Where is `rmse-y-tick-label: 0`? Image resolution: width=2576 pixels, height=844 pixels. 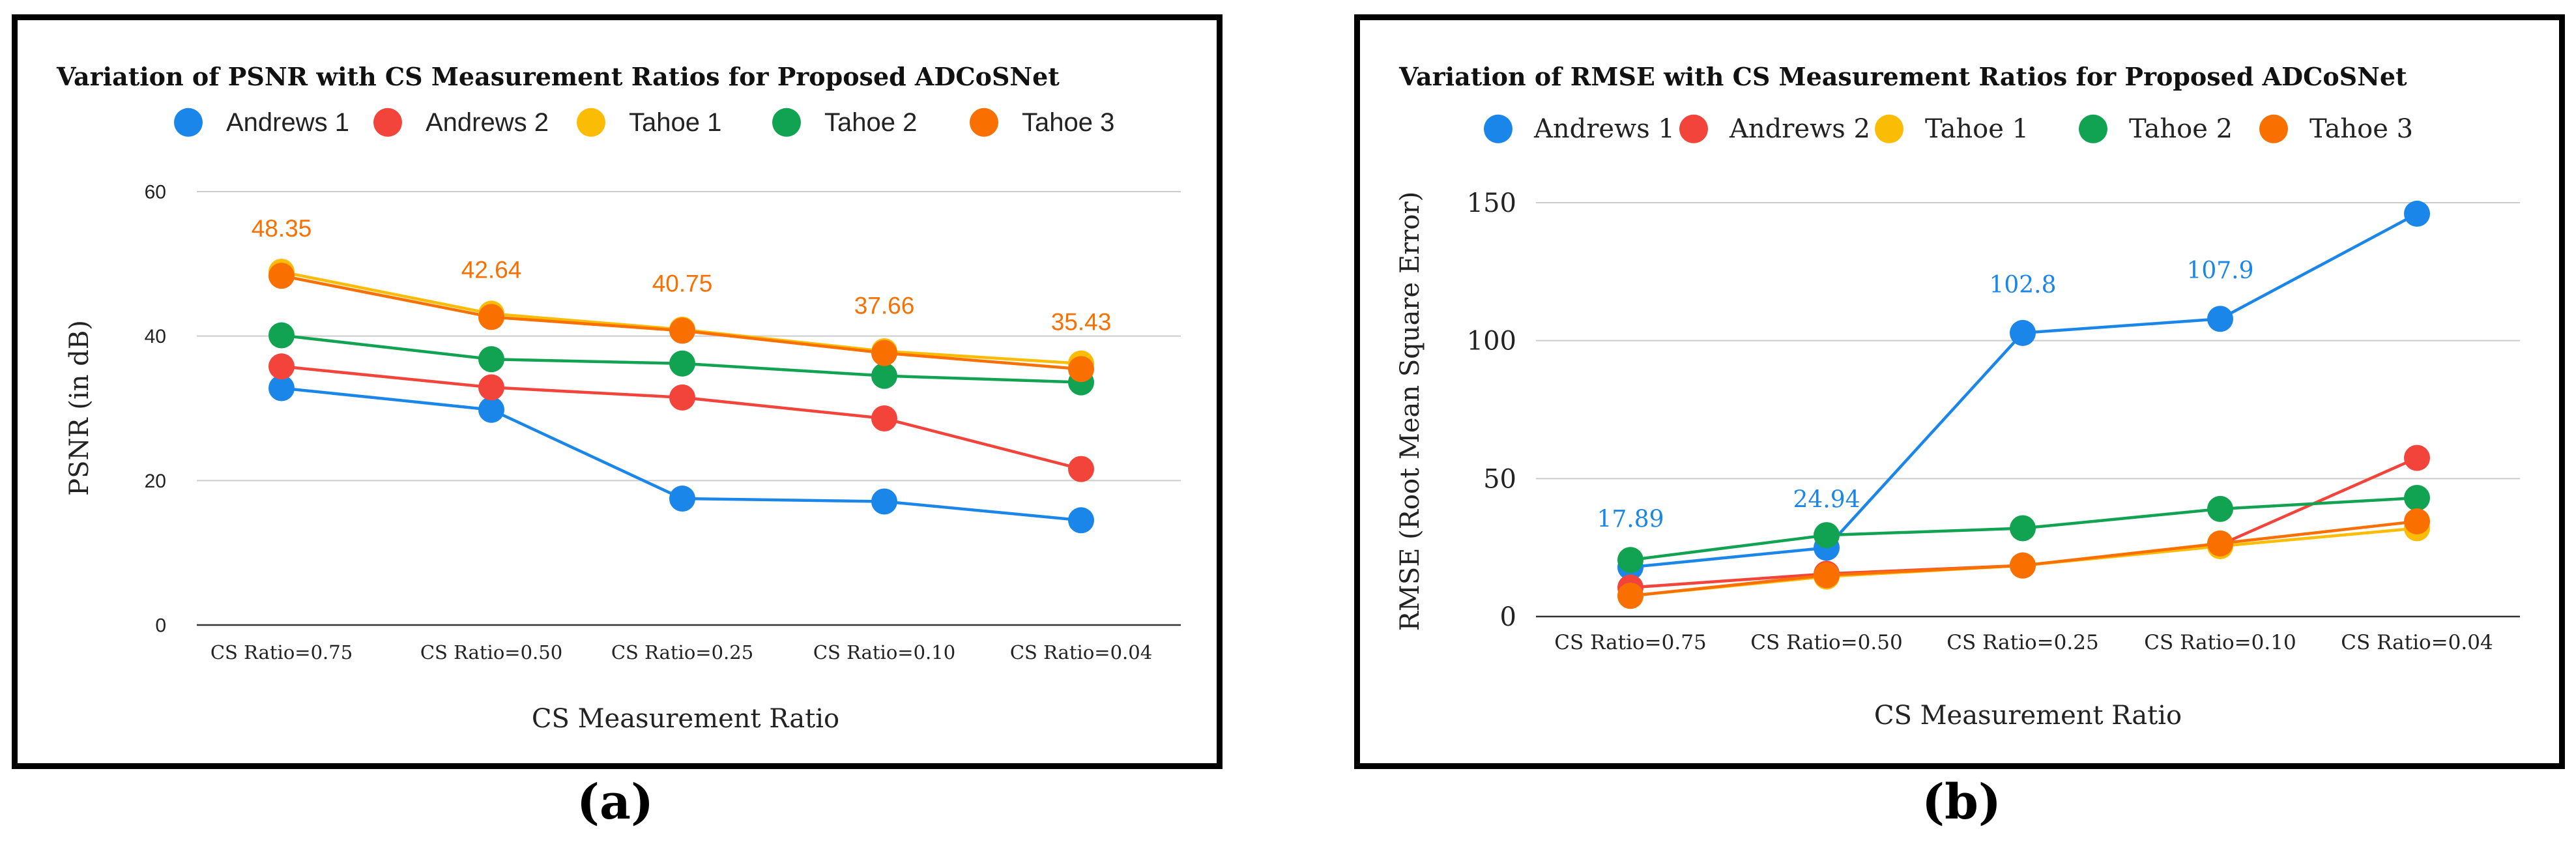 rmse-y-tick-label: 0 is located at coordinates (1508, 617).